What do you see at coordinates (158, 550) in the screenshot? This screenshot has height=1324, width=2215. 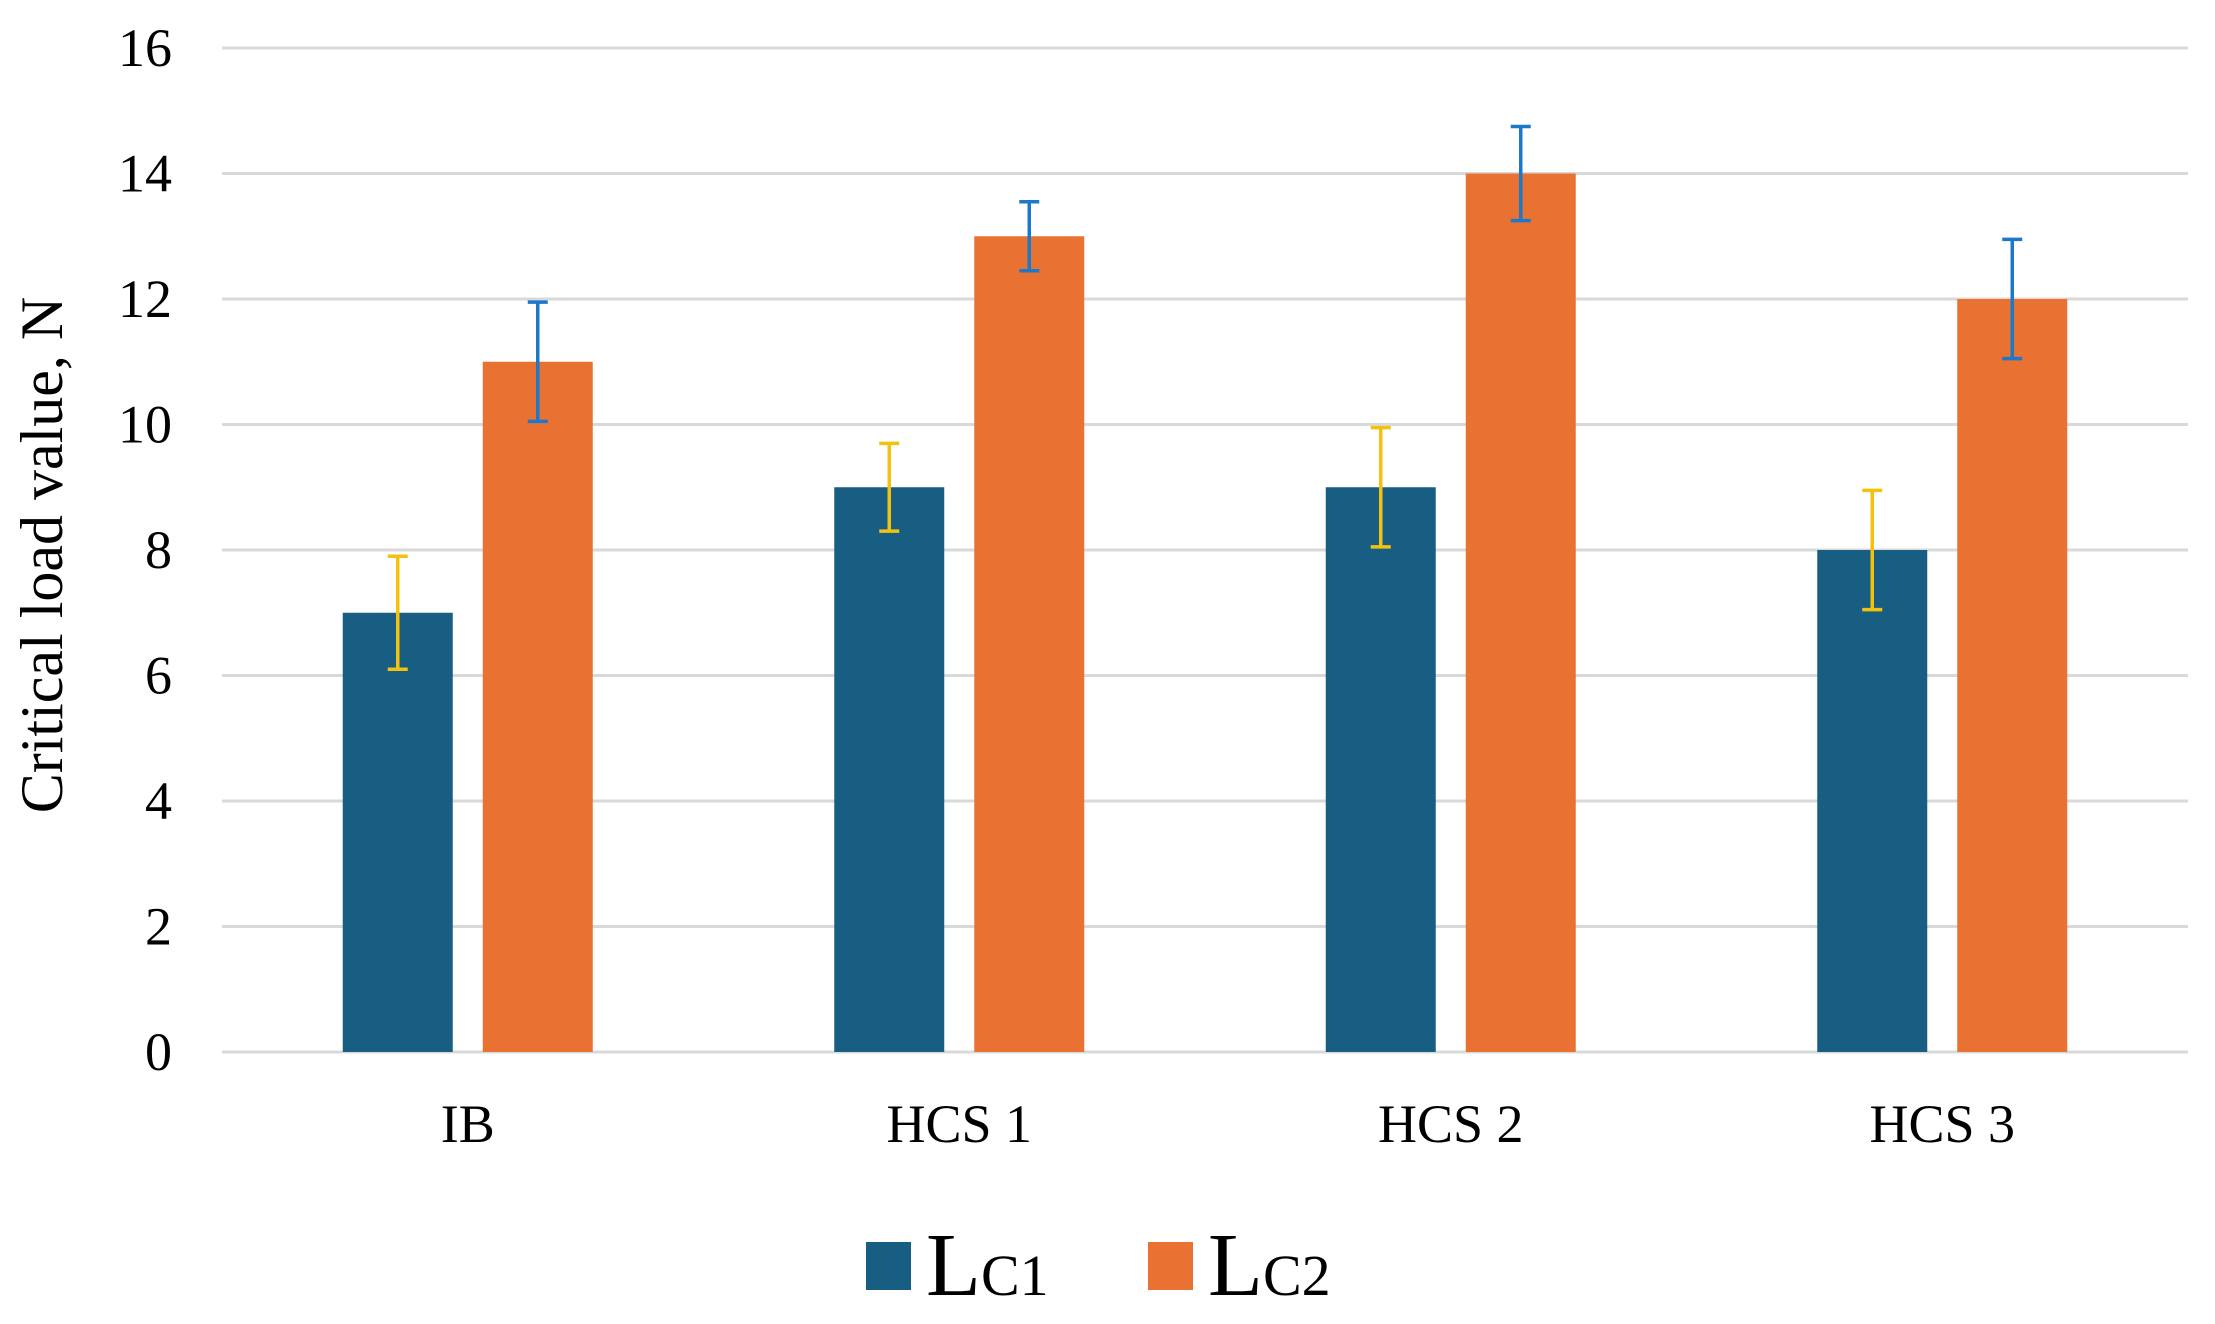 I see `y-tick-label-8: 8` at bounding box center [158, 550].